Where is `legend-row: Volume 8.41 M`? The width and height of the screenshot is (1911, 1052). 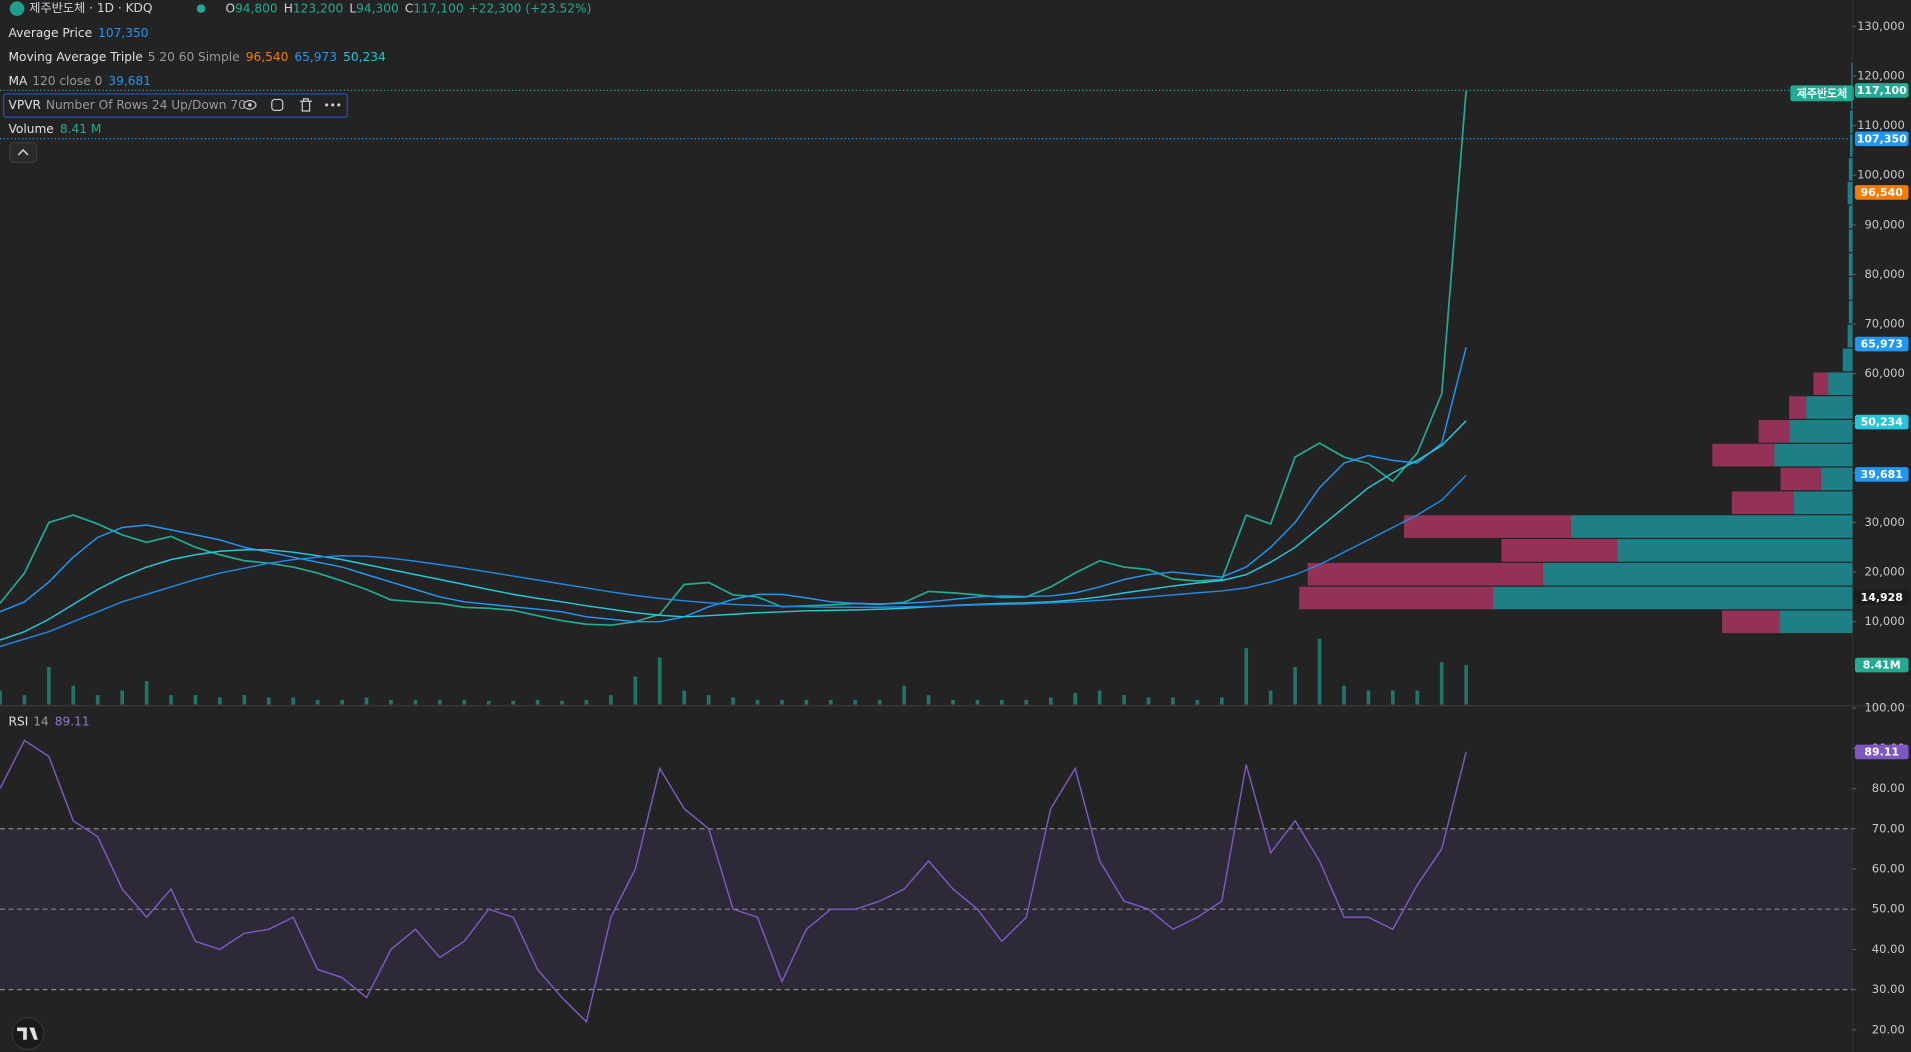 legend-row: Volume 8.41 M is located at coordinates (55, 129).